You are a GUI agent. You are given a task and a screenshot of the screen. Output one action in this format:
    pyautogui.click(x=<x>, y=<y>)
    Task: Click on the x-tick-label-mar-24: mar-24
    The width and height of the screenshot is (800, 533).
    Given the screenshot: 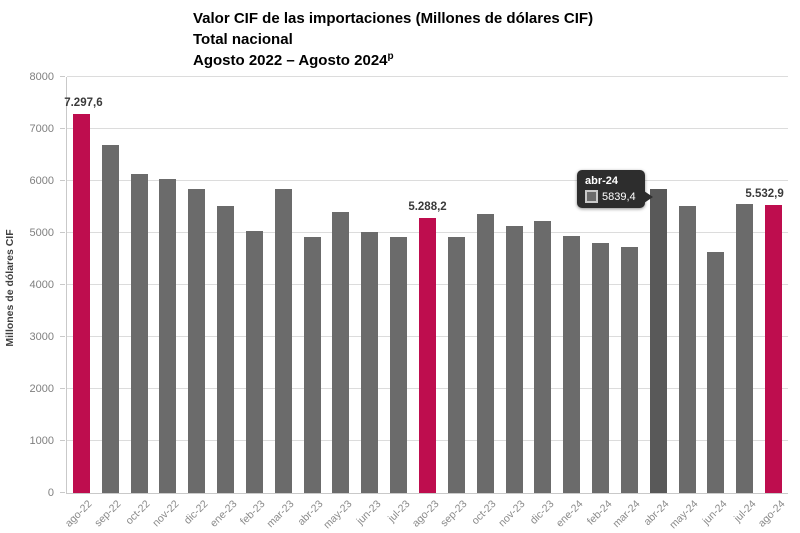 What is the action you would take?
    pyautogui.click(x=626, y=514)
    